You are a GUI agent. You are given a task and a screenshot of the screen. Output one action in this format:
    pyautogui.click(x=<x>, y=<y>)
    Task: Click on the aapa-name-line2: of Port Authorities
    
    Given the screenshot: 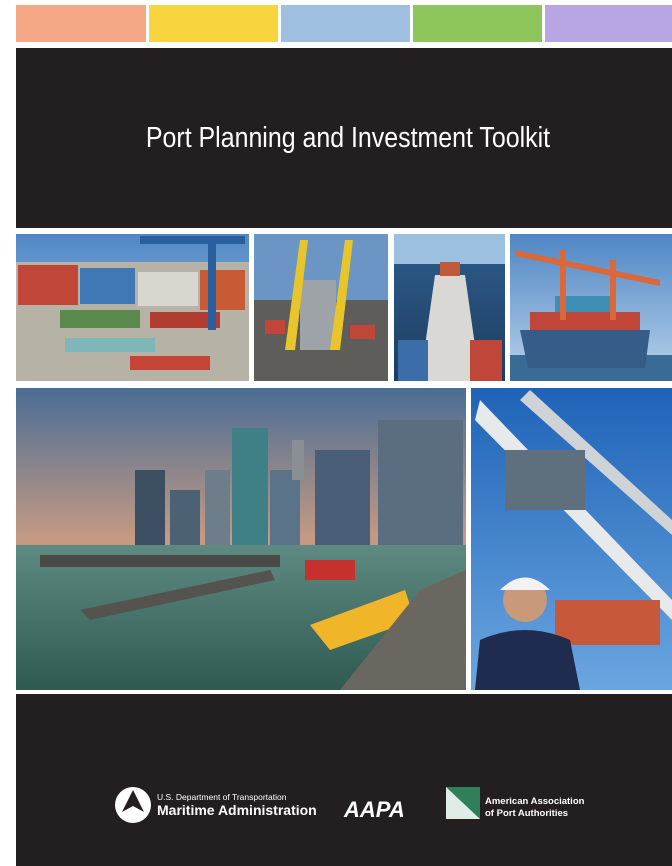 What is the action you would take?
    pyautogui.click(x=526, y=813)
    